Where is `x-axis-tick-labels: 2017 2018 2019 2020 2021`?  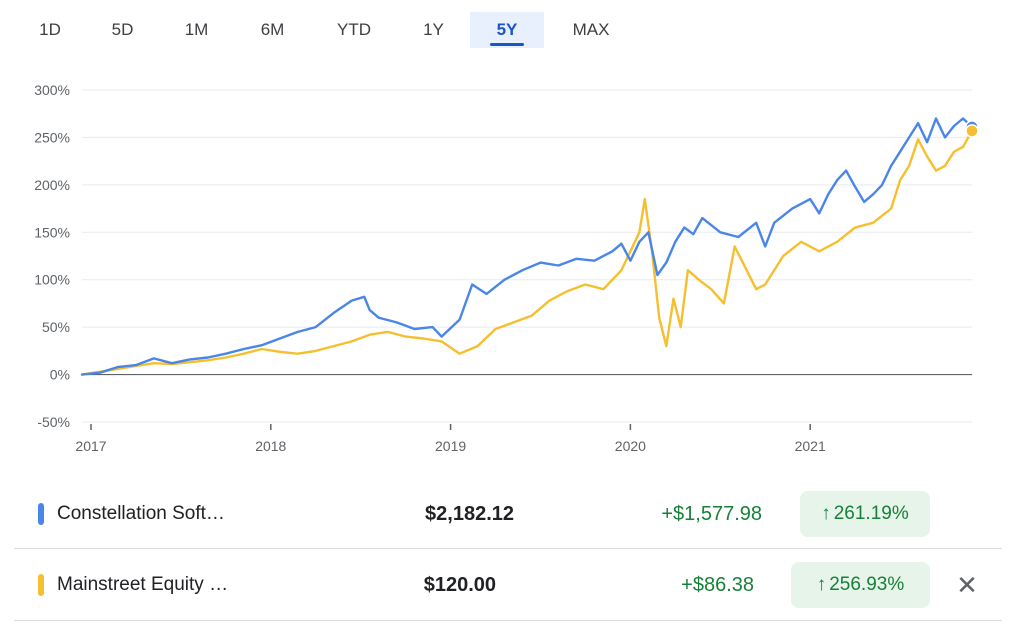 x-axis-tick-labels: 2017 2018 2019 2020 2021 is located at coordinates (450, 446).